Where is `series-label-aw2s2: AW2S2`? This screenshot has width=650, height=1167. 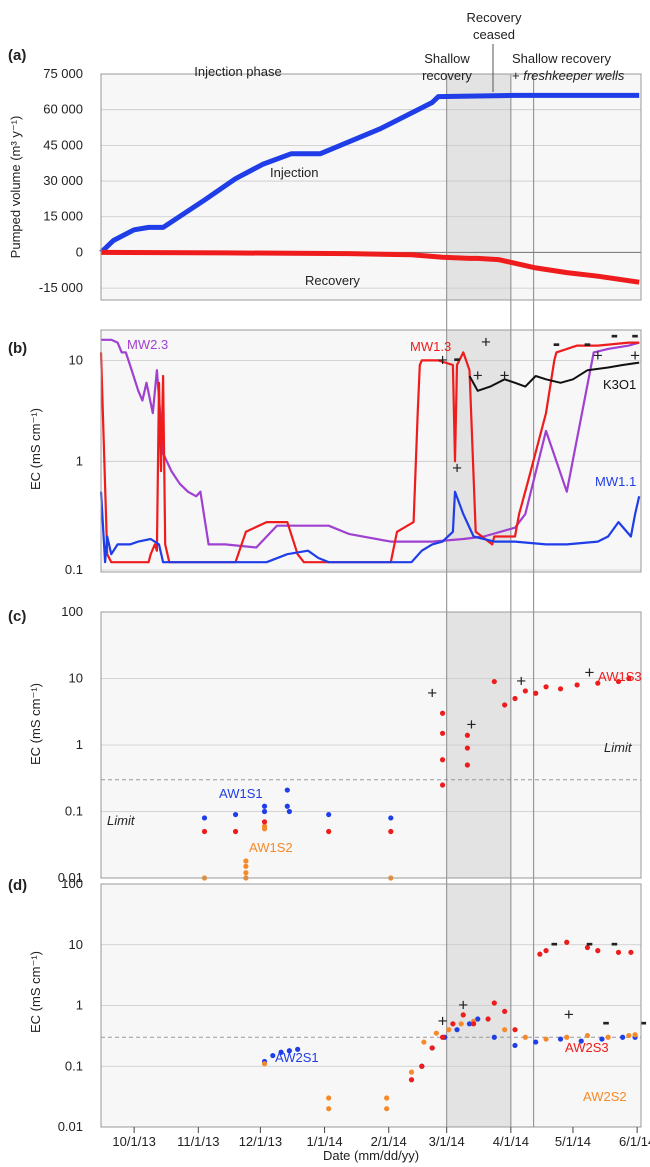 series-label-aw2s2: AW2S2 is located at coordinates (605, 1096).